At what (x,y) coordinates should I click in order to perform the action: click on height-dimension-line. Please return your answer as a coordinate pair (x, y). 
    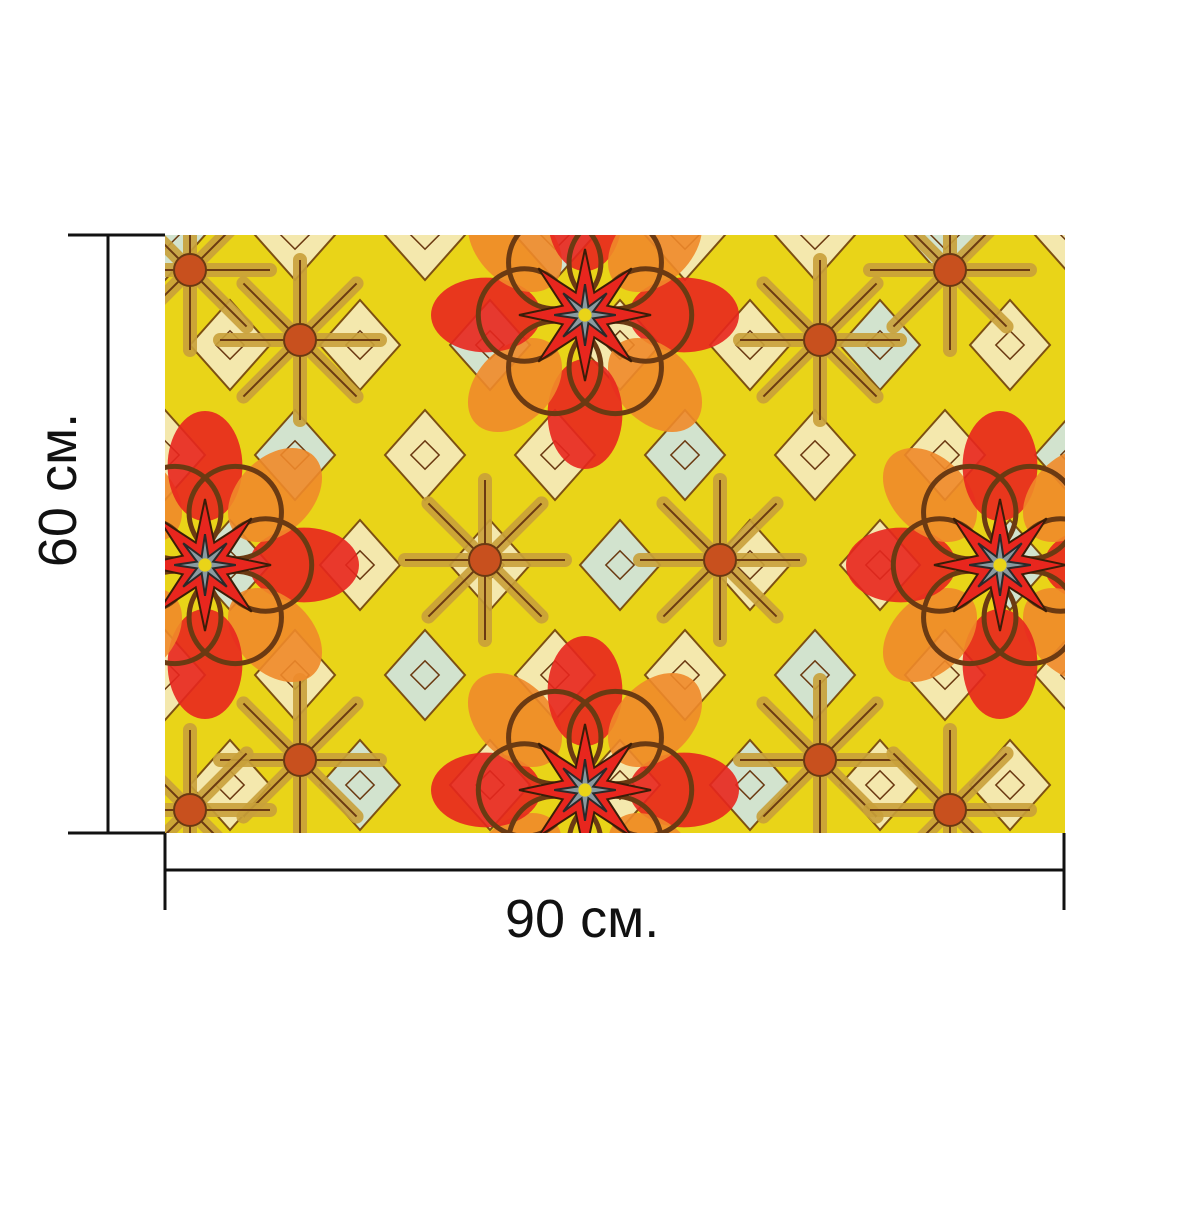
    Looking at the image, I should click on (116, 534).